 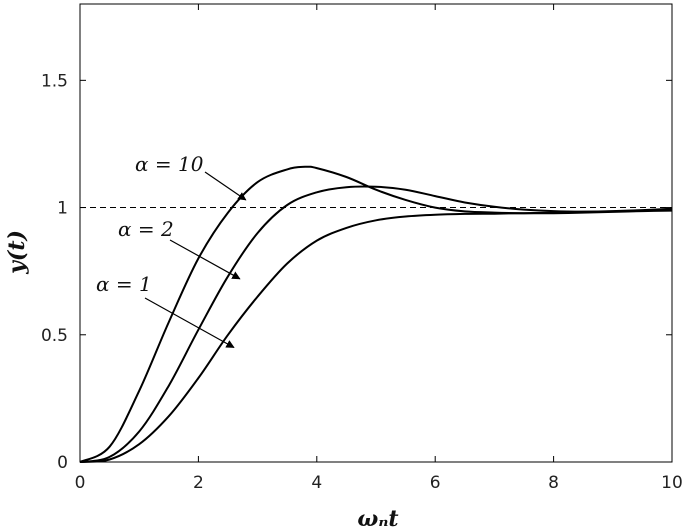 I want to click on y-tick-label: 1.5, so click(x=54, y=81).